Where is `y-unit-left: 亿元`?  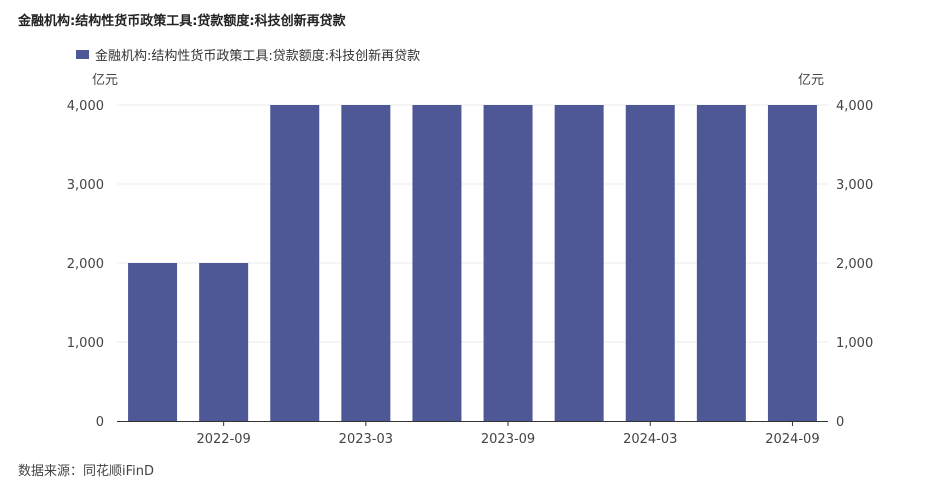
y-unit-left: 亿元 is located at coordinates (105, 80).